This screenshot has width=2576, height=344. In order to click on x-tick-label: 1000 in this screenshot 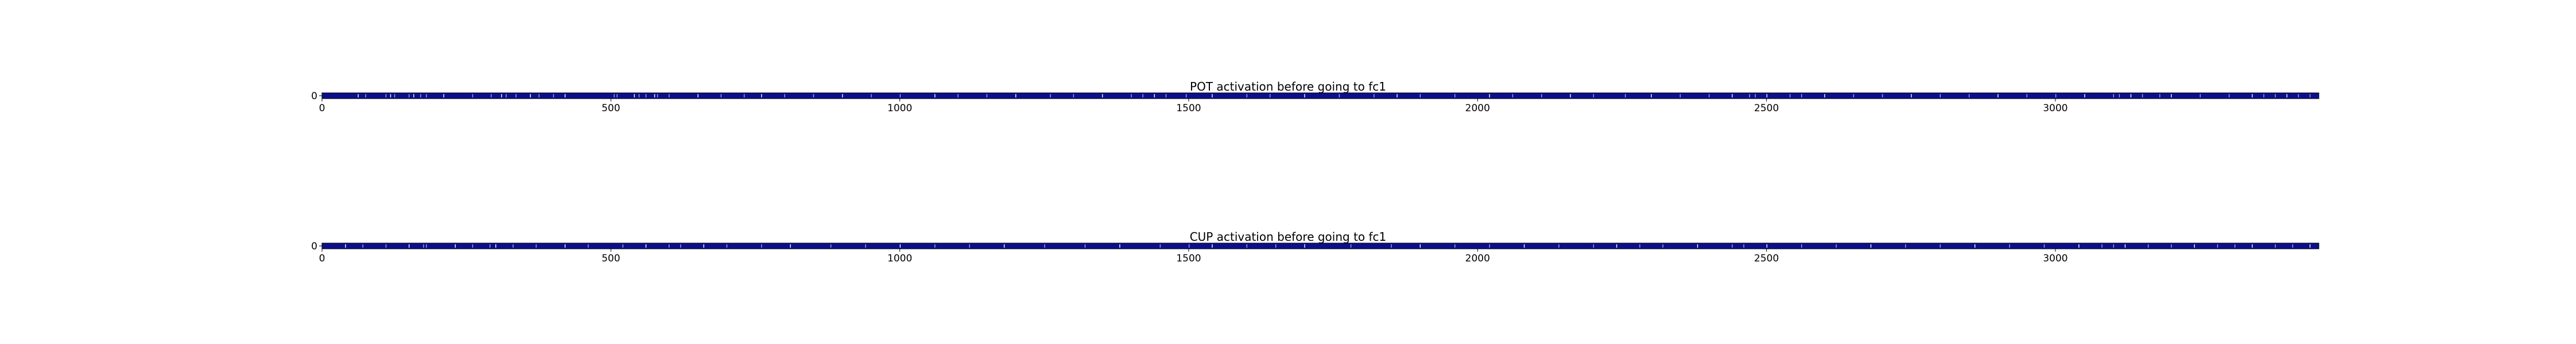, I will do `click(899, 108)`.